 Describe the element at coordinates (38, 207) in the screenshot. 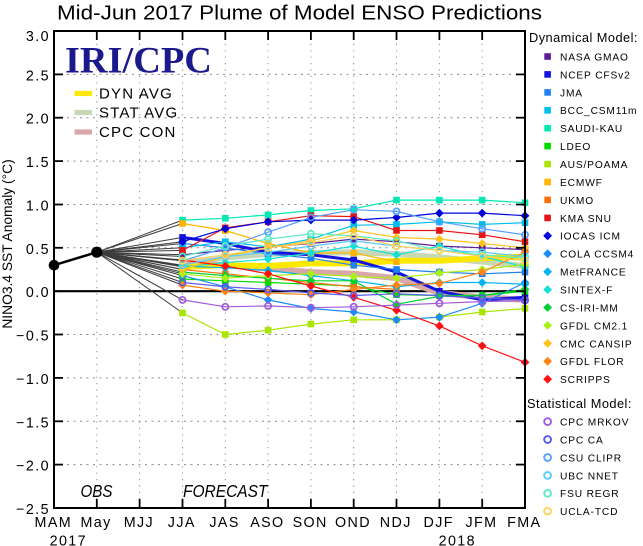

I see `svg-text: 1.0` at that location.